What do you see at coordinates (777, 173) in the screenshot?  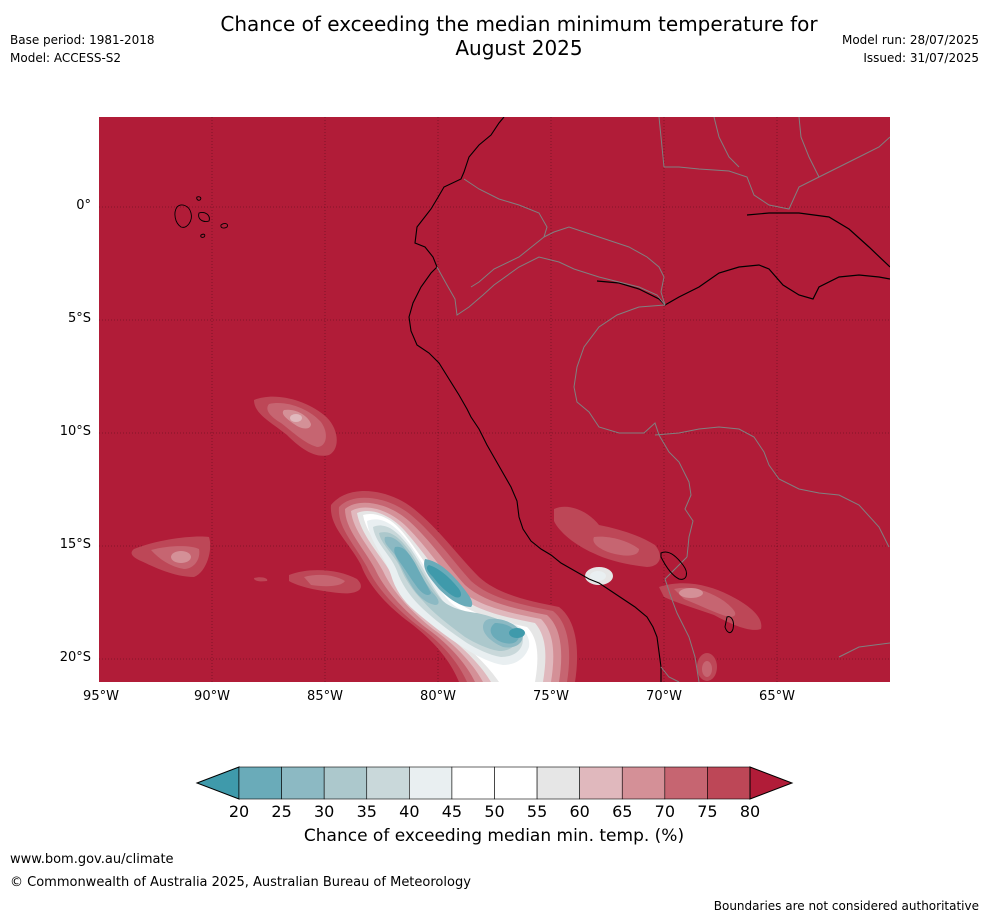 I see `border-venezuela-guyana` at bounding box center [777, 173].